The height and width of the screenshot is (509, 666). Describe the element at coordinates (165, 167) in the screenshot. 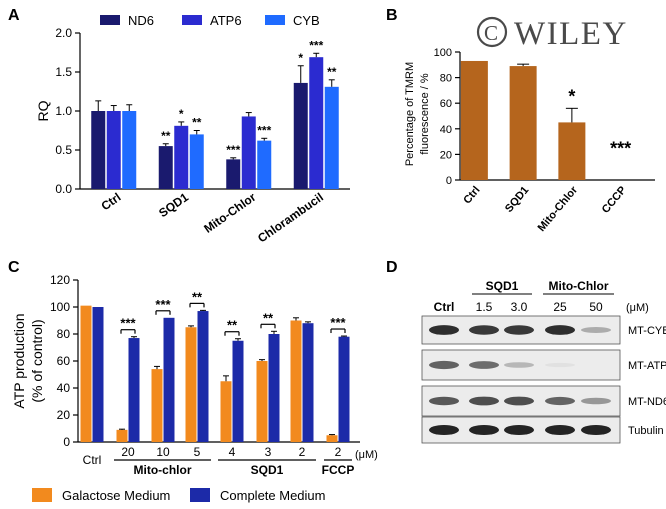

I see `bar-nd6-sqd1` at that location.